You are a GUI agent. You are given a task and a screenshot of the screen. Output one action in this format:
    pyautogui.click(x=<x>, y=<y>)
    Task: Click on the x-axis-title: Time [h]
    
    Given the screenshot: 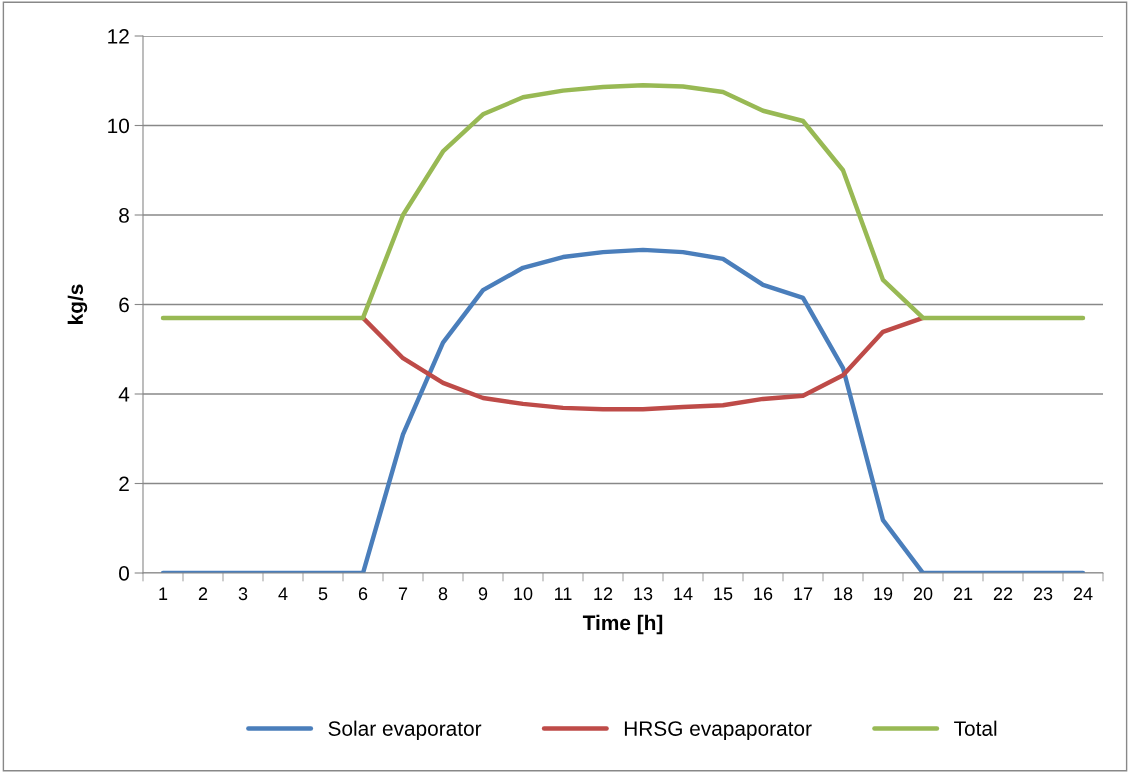 What is the action you would take?
    pyautogui.click(x=622, y=624)
    